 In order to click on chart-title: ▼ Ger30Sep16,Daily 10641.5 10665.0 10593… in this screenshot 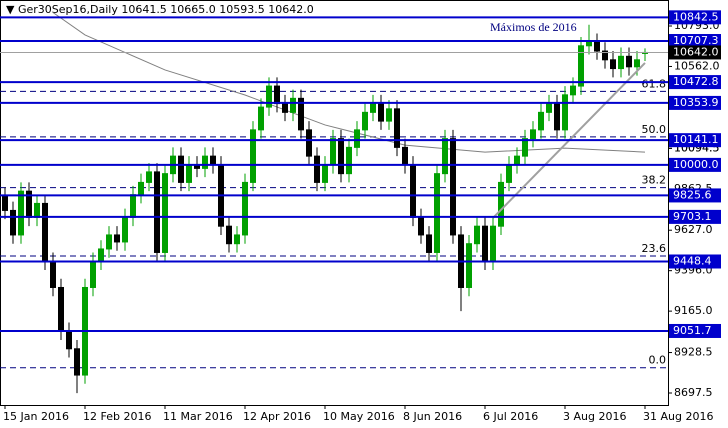, I will do `click(160, 9)`.